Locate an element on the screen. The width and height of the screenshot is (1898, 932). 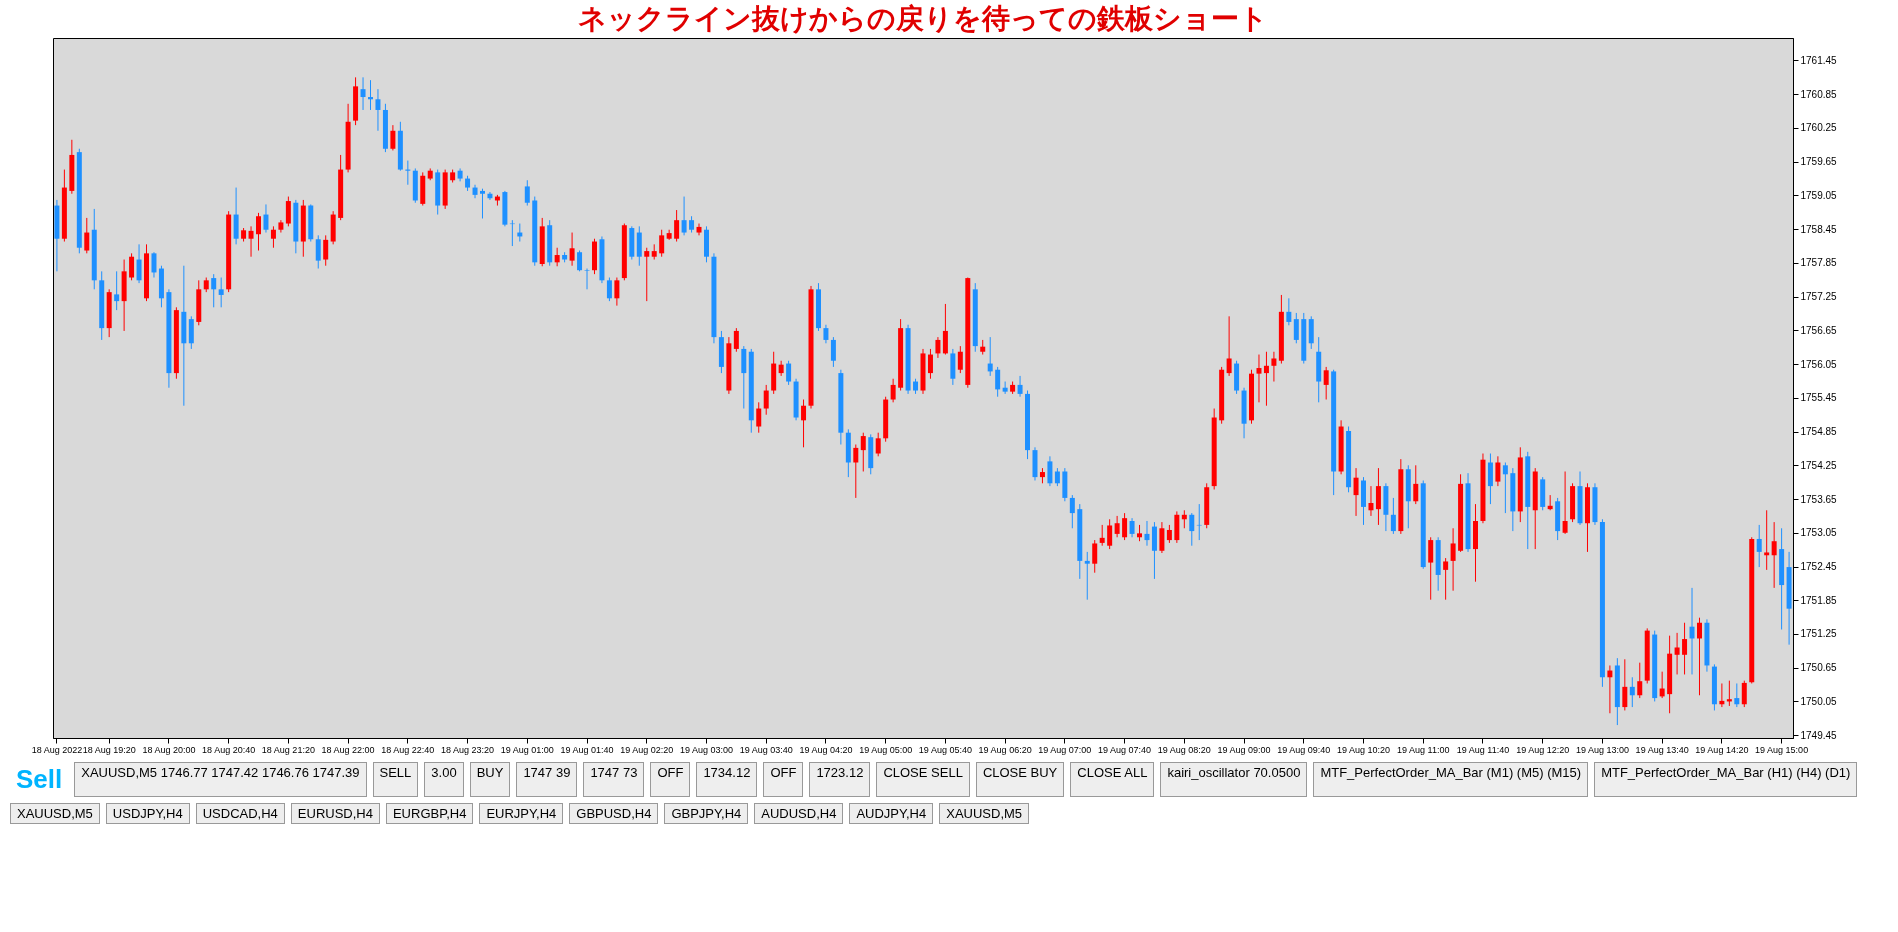
x-tick-label: 19 Aug 11:40 is located at coordinates (1483, 749).